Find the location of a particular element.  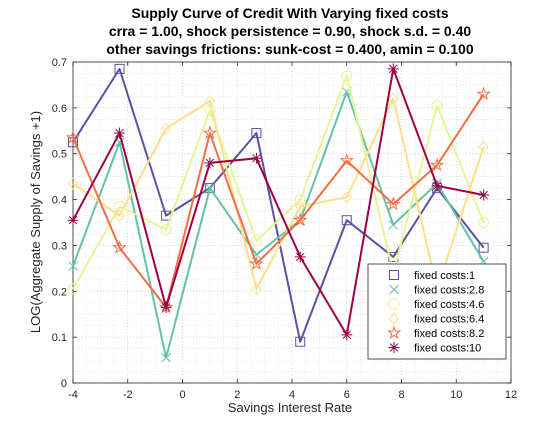

legend-item: fixed costs:8.2 is located at coordinates (435, 332).